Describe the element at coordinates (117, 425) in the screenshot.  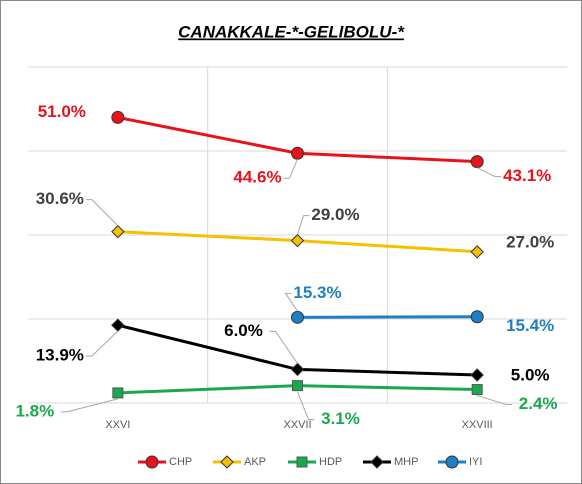
I see `x-tick-label: XXVI` at that location.